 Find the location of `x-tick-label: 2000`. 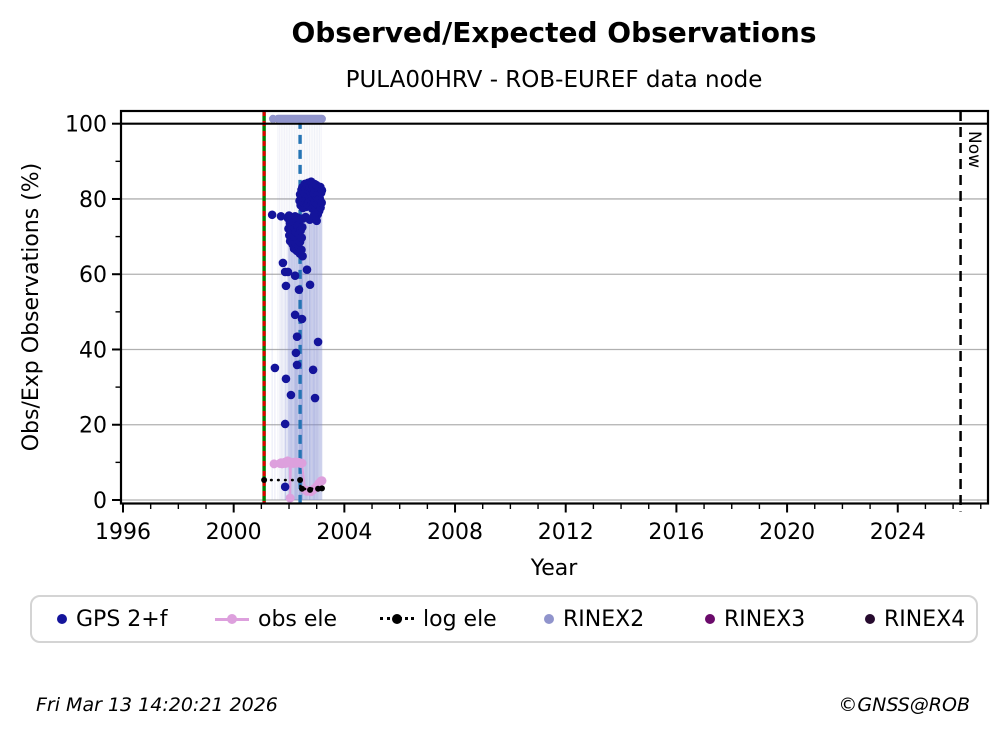

x-tick-label: 2000 is located at coordinates (234, 532).